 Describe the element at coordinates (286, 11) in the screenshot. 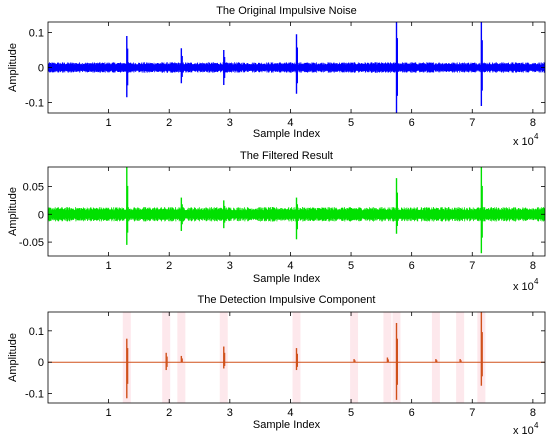

I see `chart-title: The Original Impulsive Noise` at that location.